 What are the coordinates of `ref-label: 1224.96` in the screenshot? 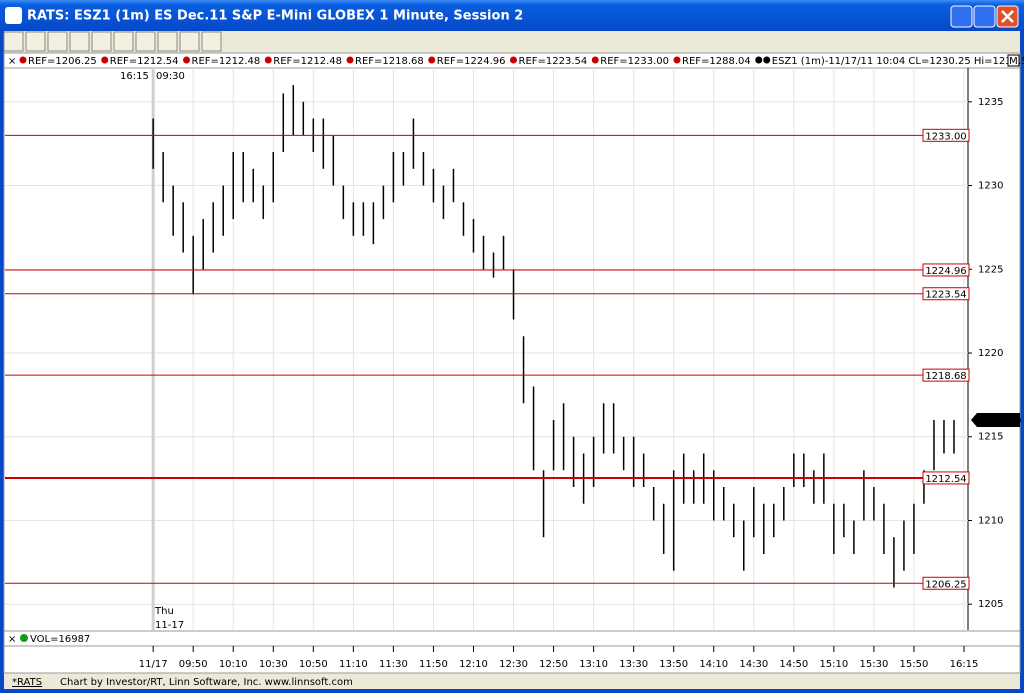 It's located at (945, 271).